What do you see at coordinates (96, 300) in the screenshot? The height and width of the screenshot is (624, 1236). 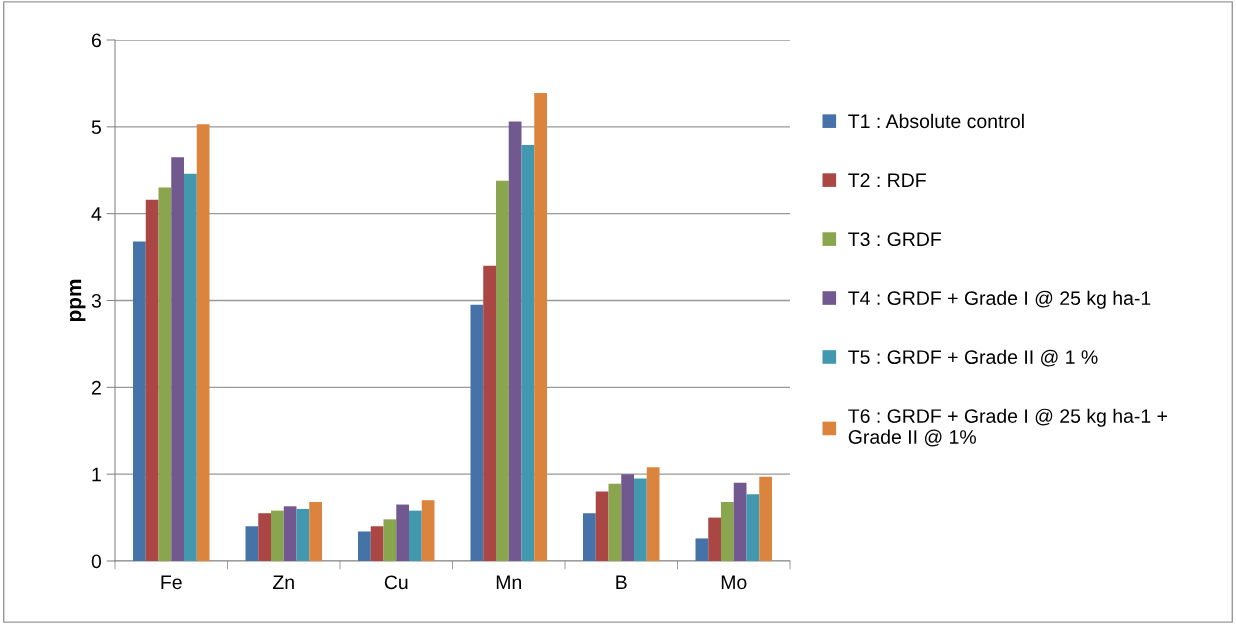 I see `y-tick-label: 3` at bounding box center [96, 300].